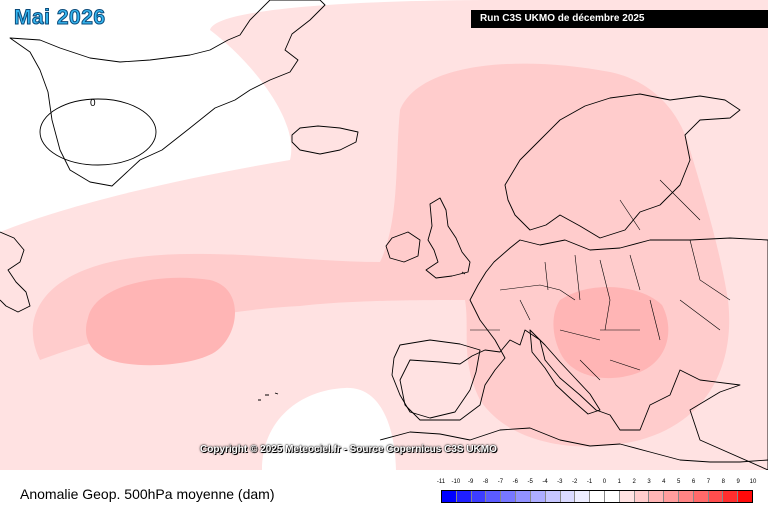 This screenshot has width=768, height=512. Describe the element at coordinates (329, 428) in the screenshot. I see `neutral-pocket-south` at that location.